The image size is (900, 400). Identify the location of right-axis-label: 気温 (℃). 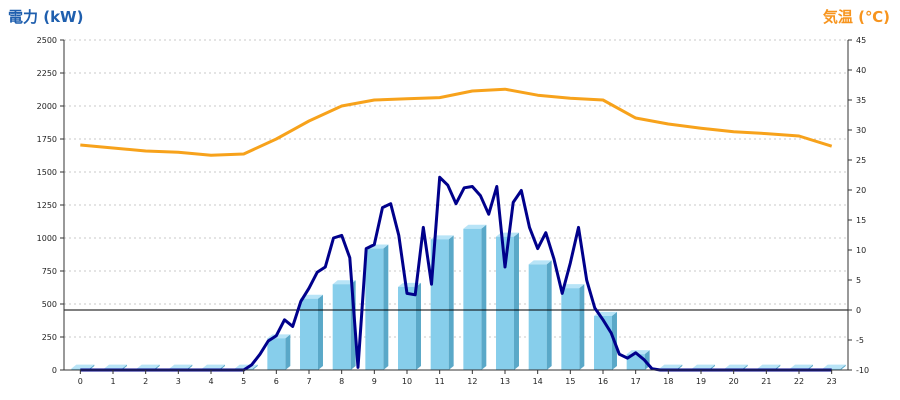
(856, 17).